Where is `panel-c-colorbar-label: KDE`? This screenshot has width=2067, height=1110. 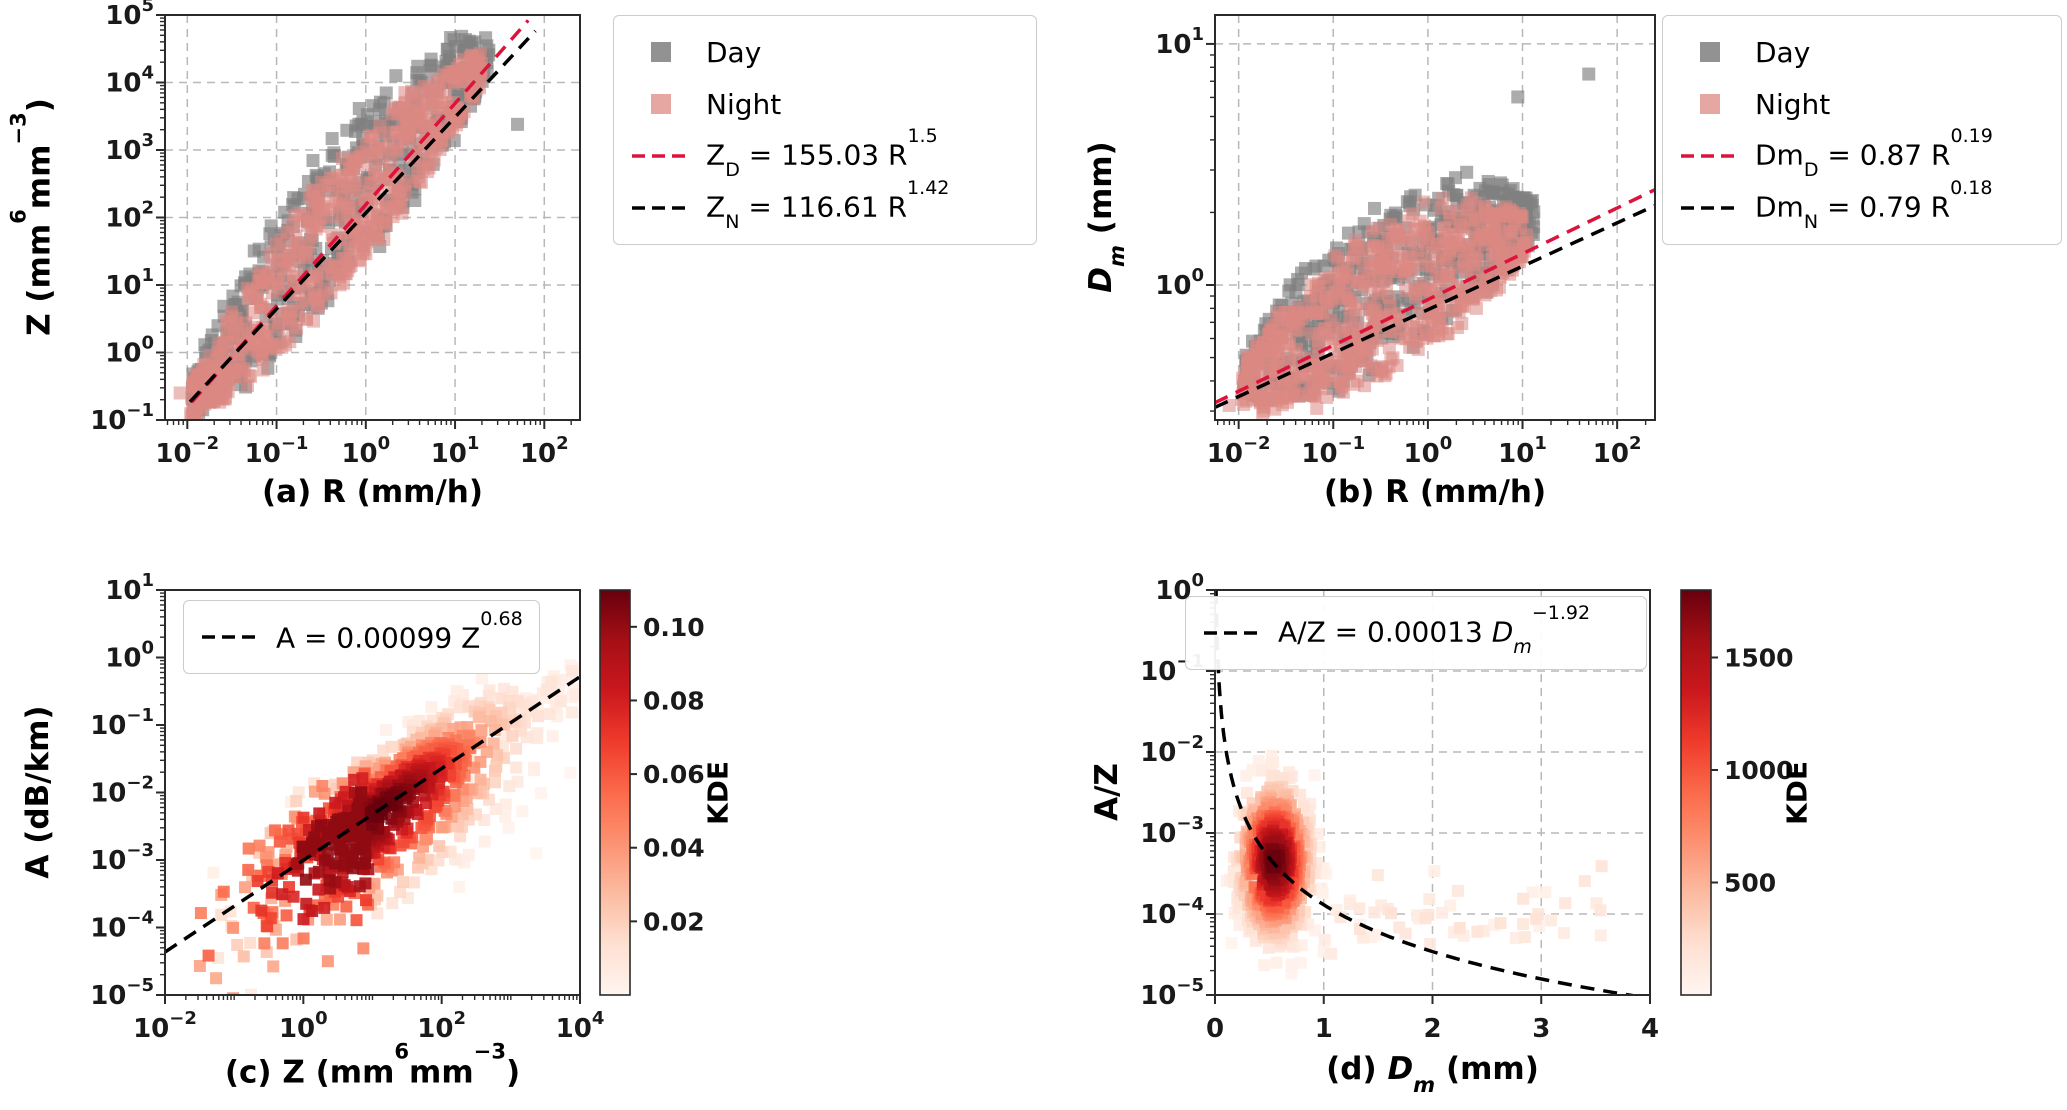
panel-c-colorbar-label: KDE is located at coordinates (718, 792).